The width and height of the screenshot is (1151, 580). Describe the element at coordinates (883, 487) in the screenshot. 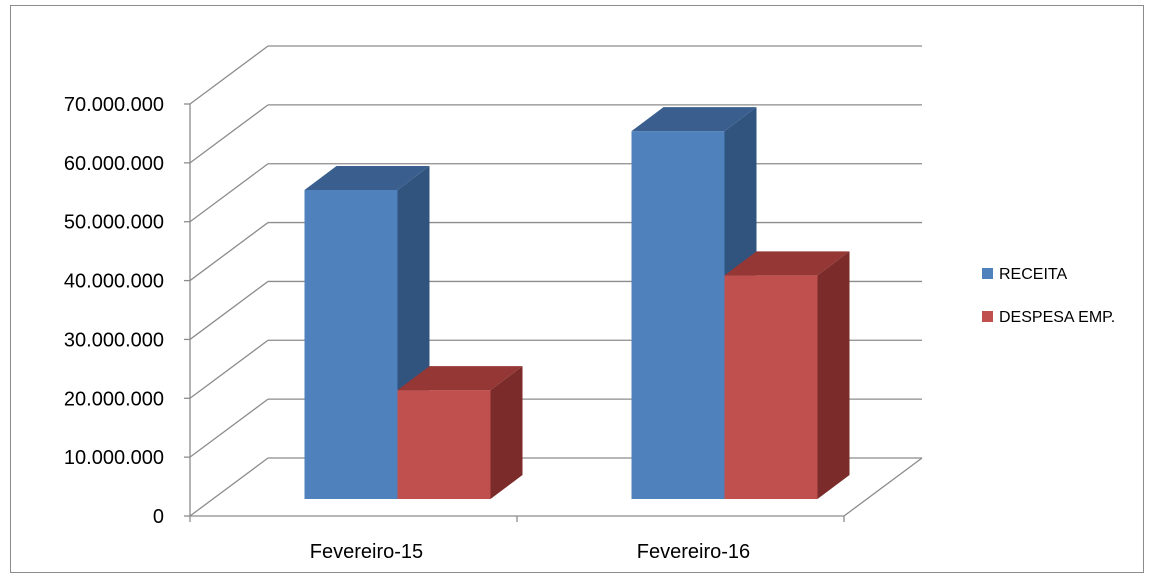

I see `floor-right-edge` at that location.